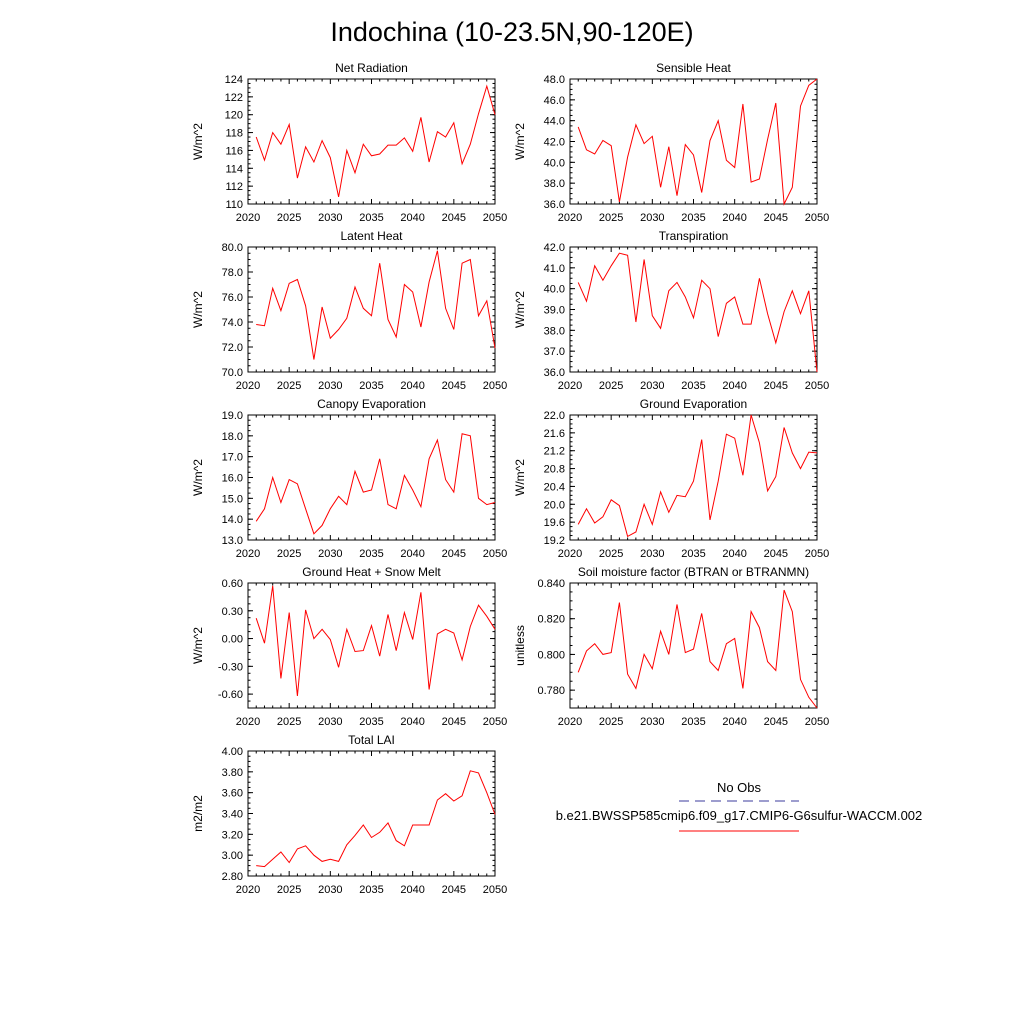  What do you see at coordinates (554, 331) in the screenshot?
I see `y-tick-label: 38.0` at bounding box center [554, 331].